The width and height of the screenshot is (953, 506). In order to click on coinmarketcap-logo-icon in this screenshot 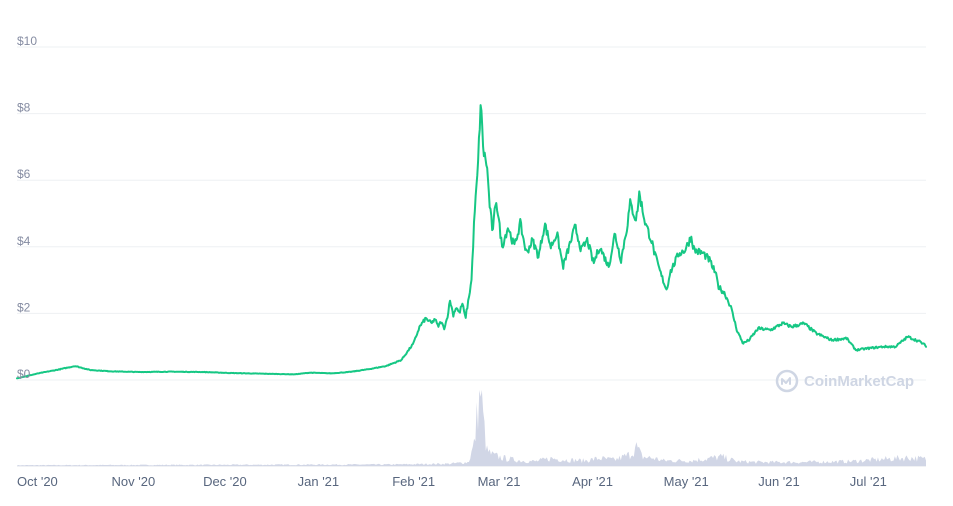, I will do `click(787, 381)`.